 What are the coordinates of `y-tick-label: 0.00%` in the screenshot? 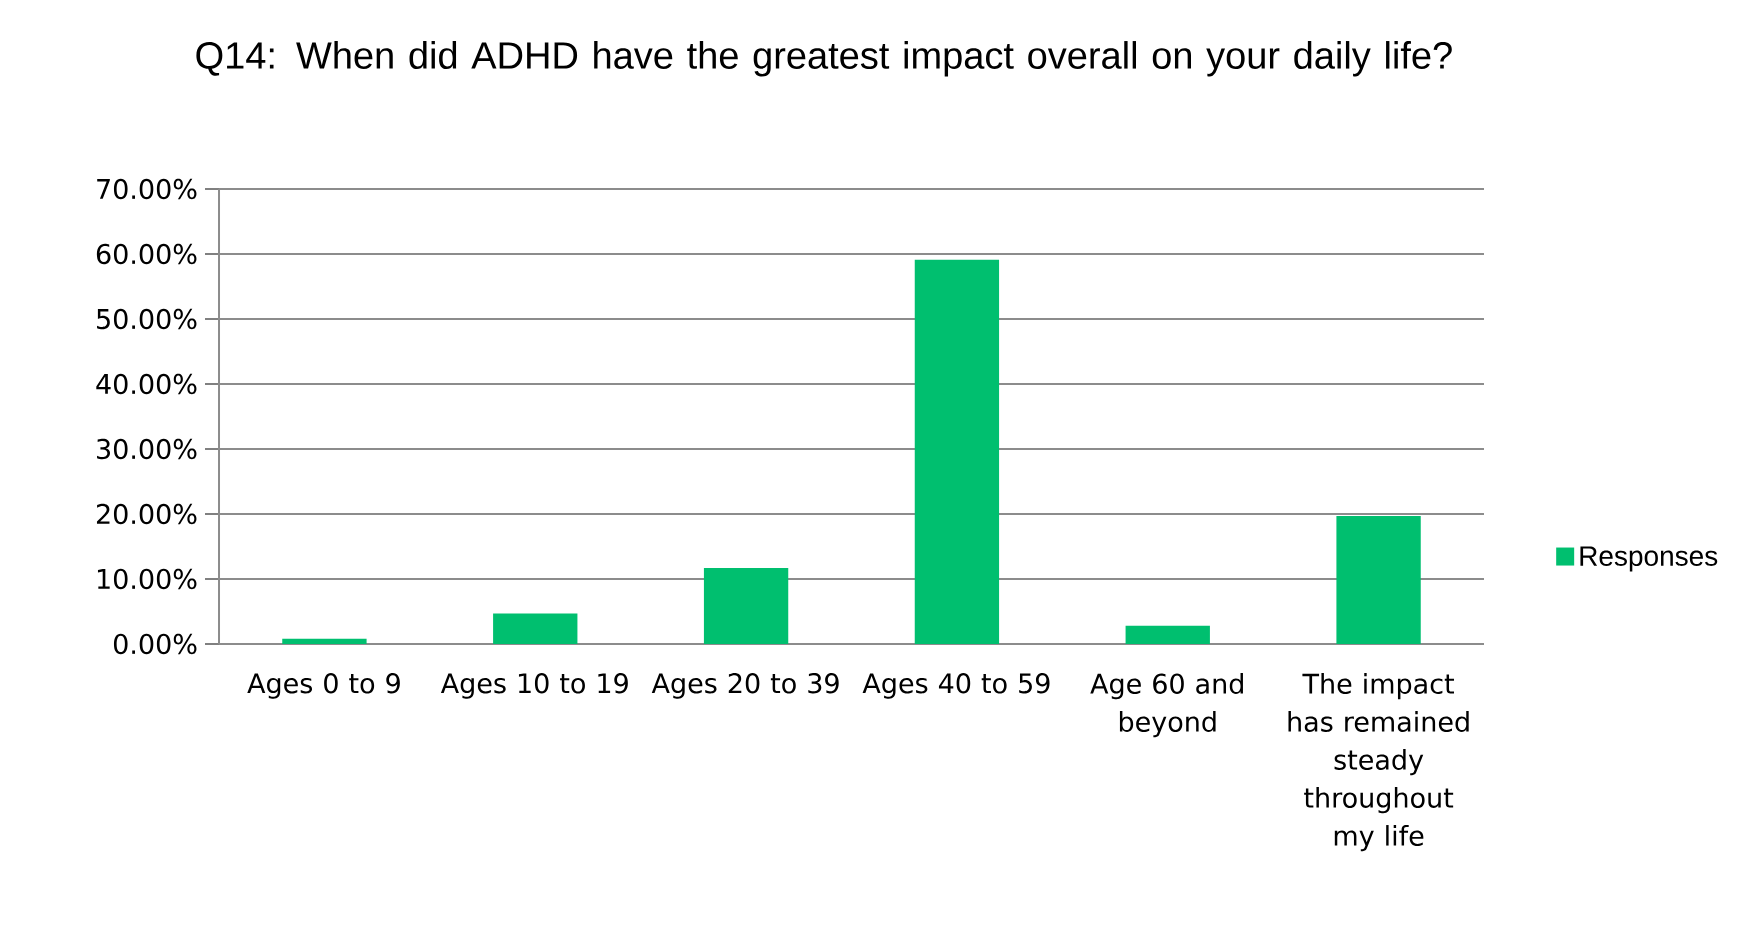 It's located at (155, 644).